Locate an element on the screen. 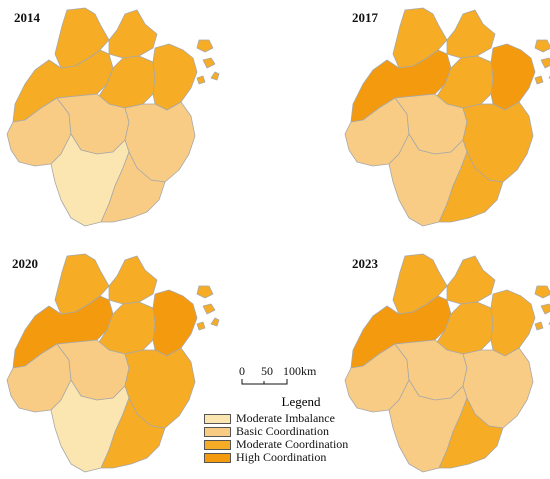  legend-item-high-coordination: High Coordination is located at coordinates (289, 457).